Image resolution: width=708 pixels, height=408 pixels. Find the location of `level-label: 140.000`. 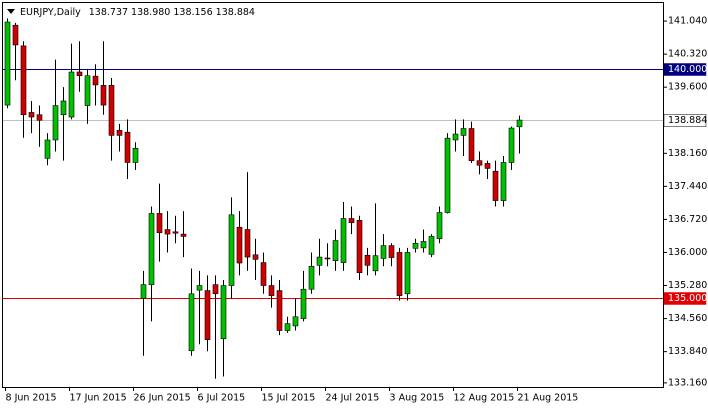

level-label: 140.000 is located at coordinates (687, 69).